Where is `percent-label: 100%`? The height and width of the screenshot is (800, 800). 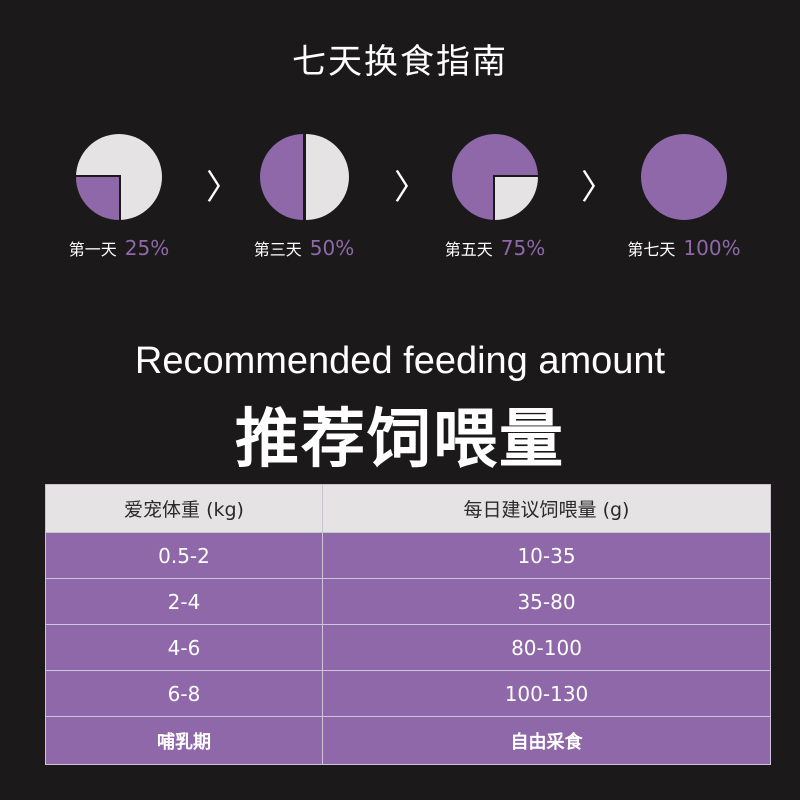
percent-label: 100% is located at coordinates (712, 248).